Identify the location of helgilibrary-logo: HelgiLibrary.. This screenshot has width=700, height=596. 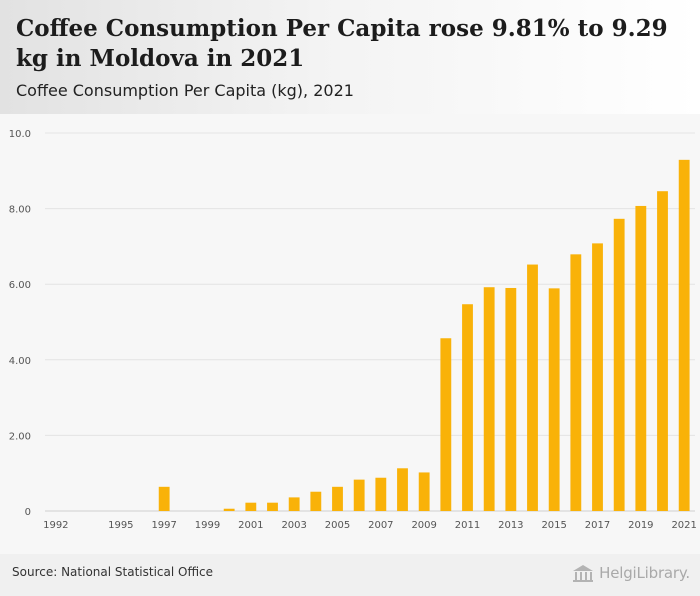
(630, 573).